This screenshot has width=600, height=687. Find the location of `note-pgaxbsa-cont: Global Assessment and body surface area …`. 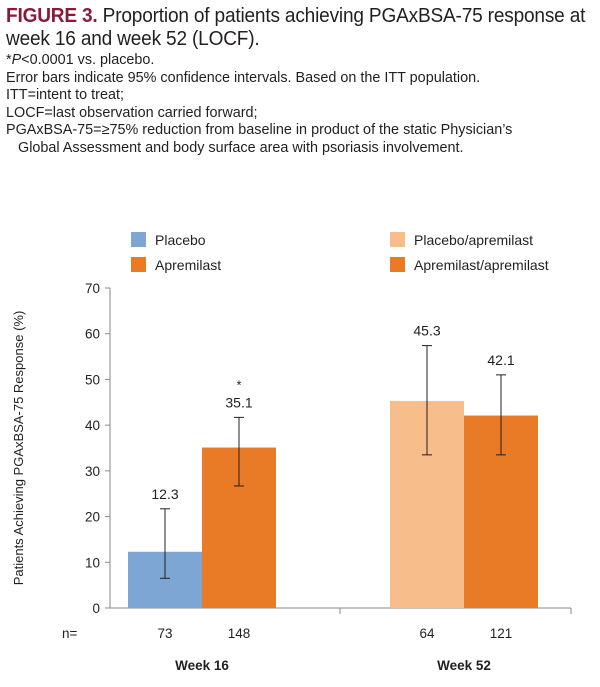

note-pgaxbsa-cont: Global Assessment and body surface area … is located at coordinates (241, 147).